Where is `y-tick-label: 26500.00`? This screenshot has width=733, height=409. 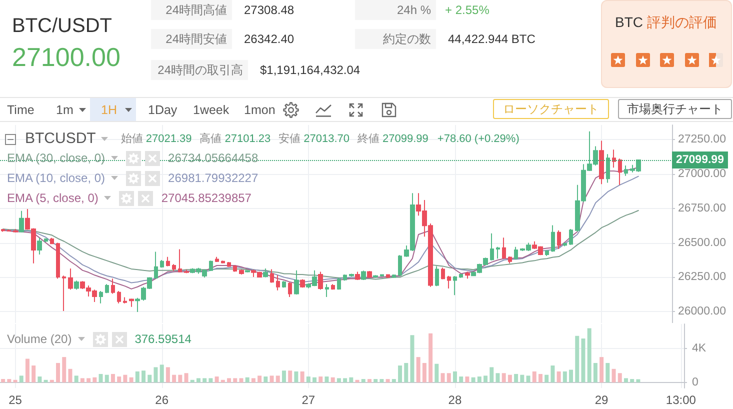
y-tick-label: 26500.00 is located at coordinates (702, 242).